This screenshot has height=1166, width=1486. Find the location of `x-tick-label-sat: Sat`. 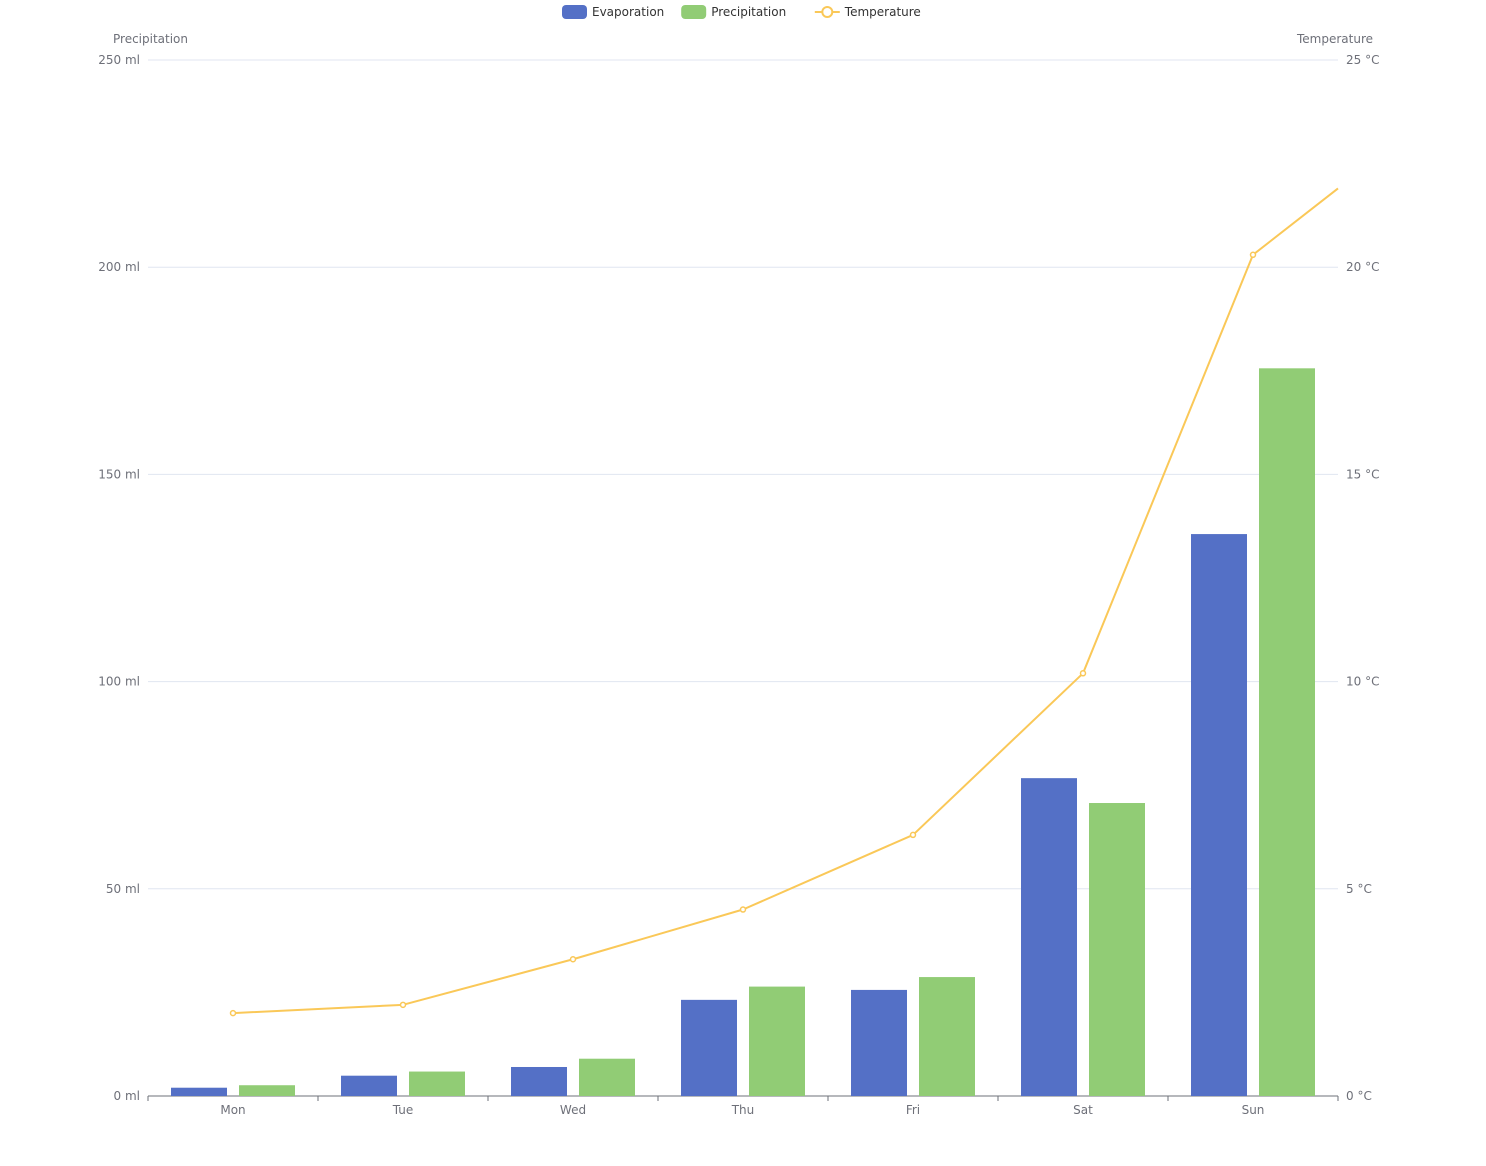

x-tick-label-sat: Sat is located at coordinates (1083, 1110).